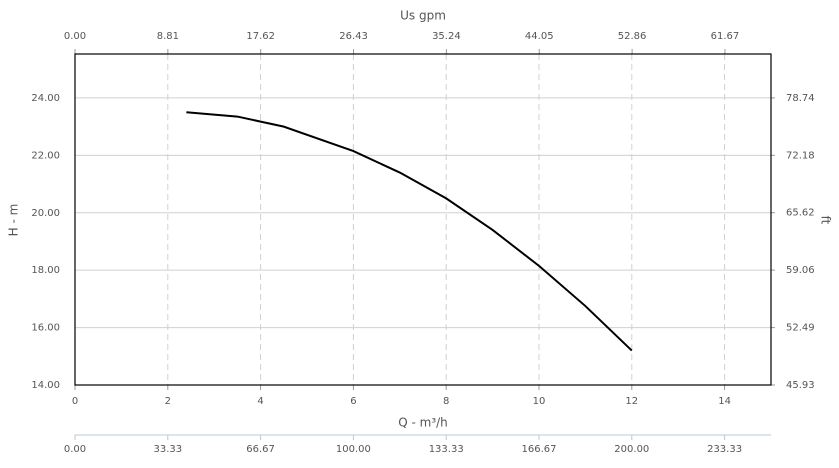 Image resolution: width=839 pixels, height=468 pixels. Describe the element at coordinates (800, 98) in the screenshot. I see `y2-tick-label: 78.74` at that location.